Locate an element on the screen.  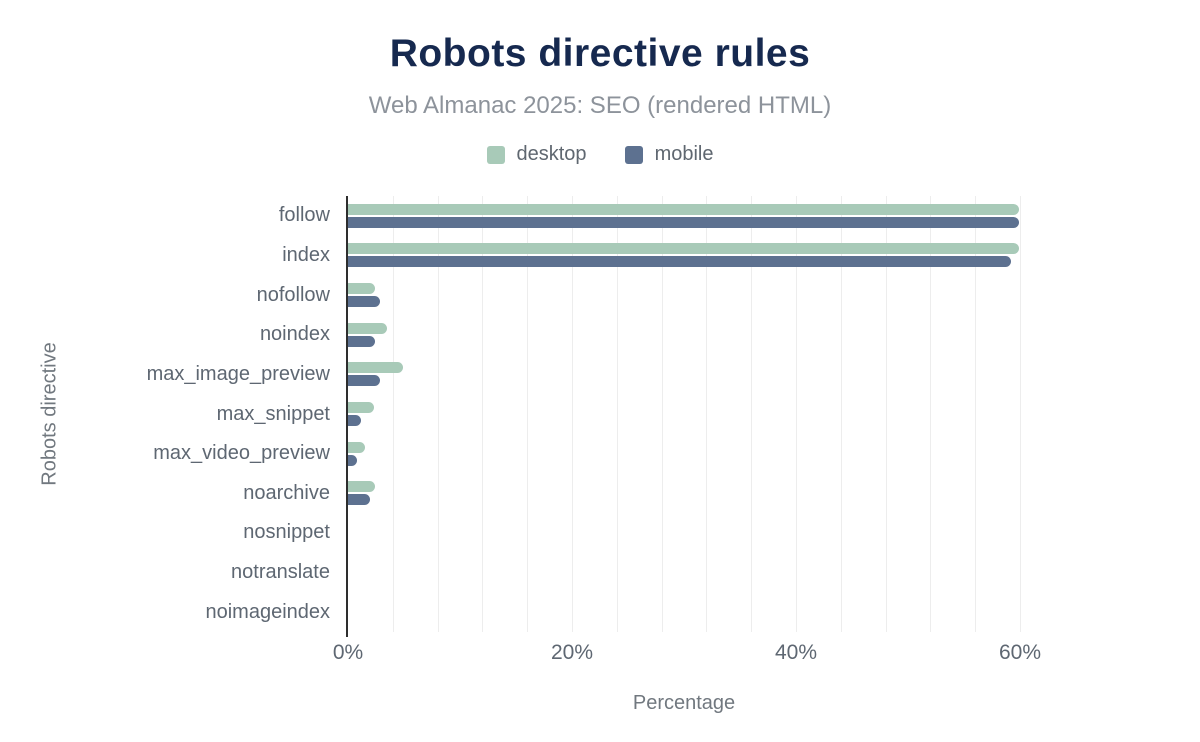
bar-desktop-index is located at coordinates (683, 249).